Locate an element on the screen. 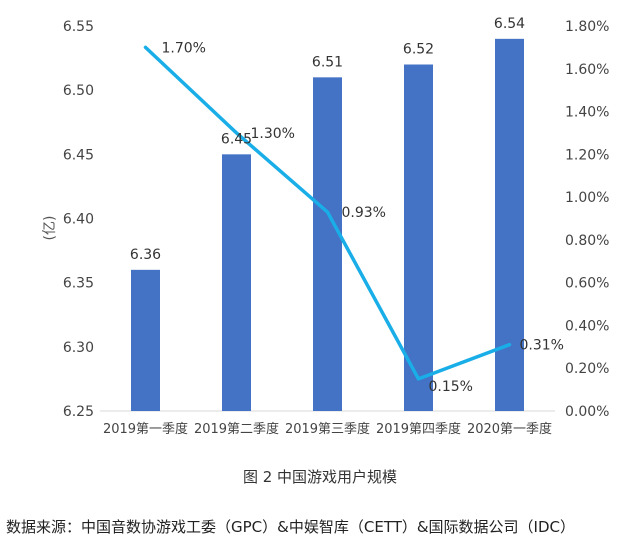 The image size is (640, 542). line-value-label: 0.93% is located at coordinates (364, 213).